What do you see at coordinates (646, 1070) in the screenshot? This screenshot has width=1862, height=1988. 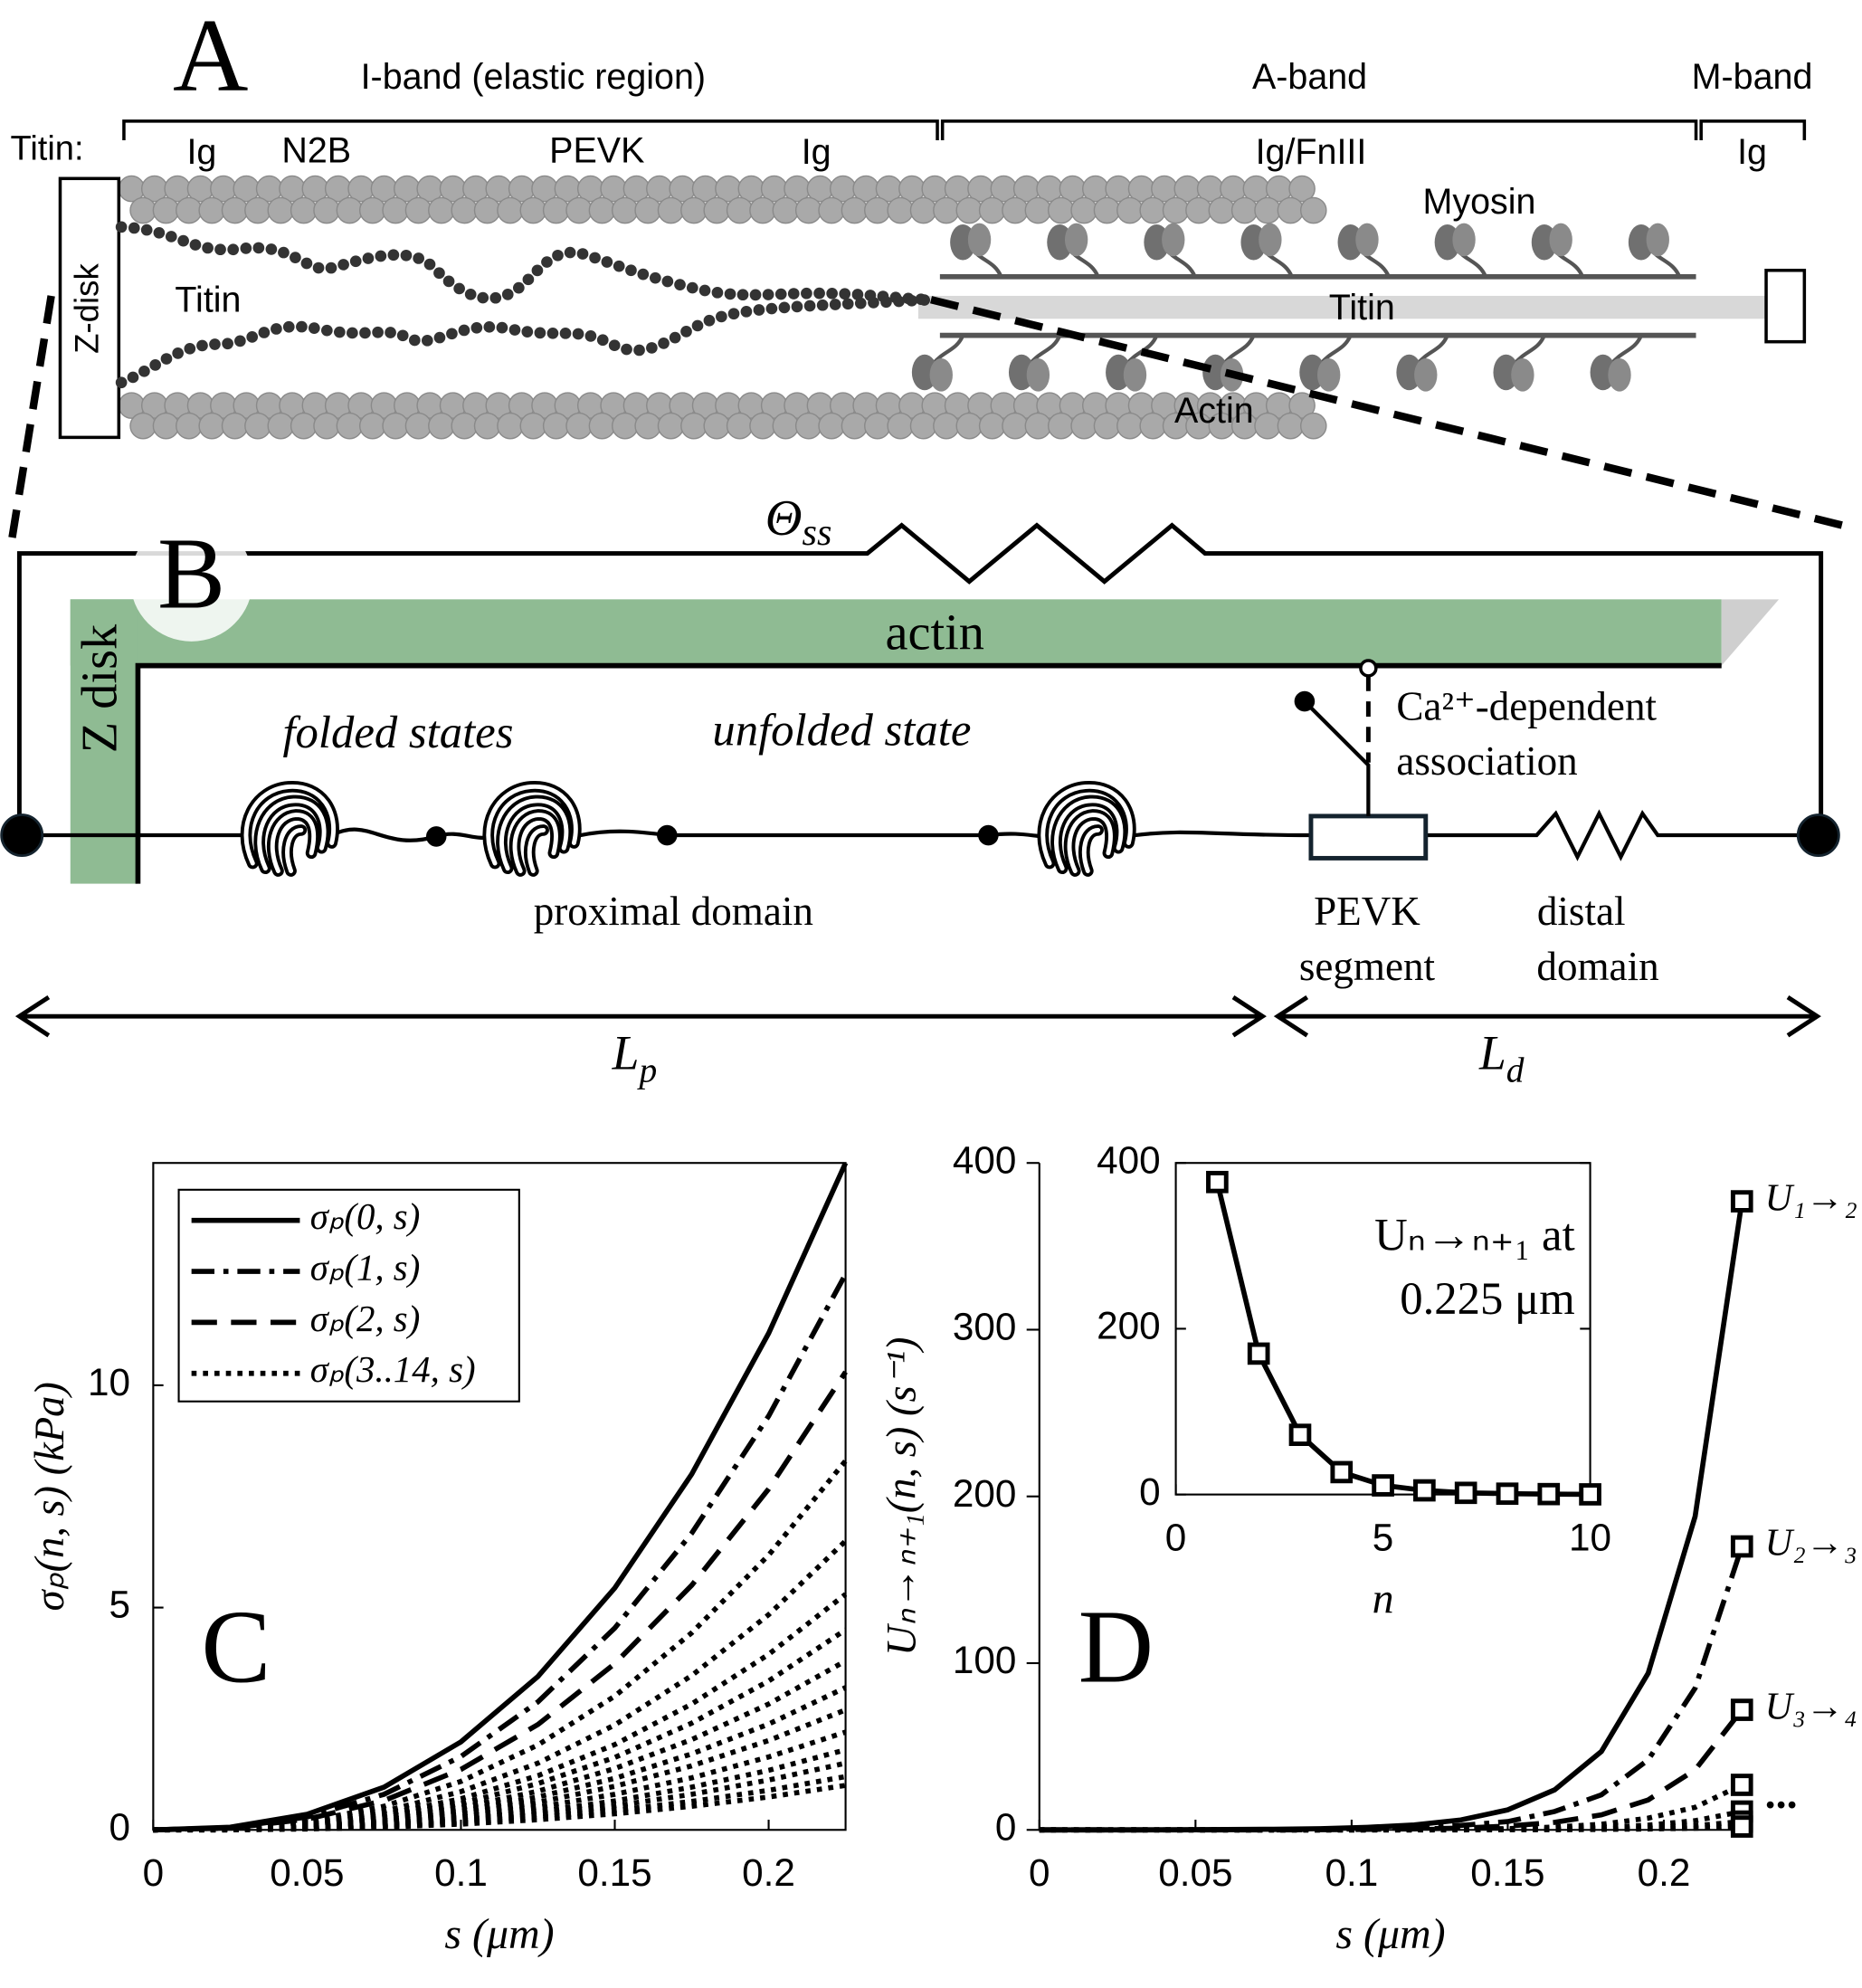 I see `length-sub: p` at bounding box center [646, 1070].